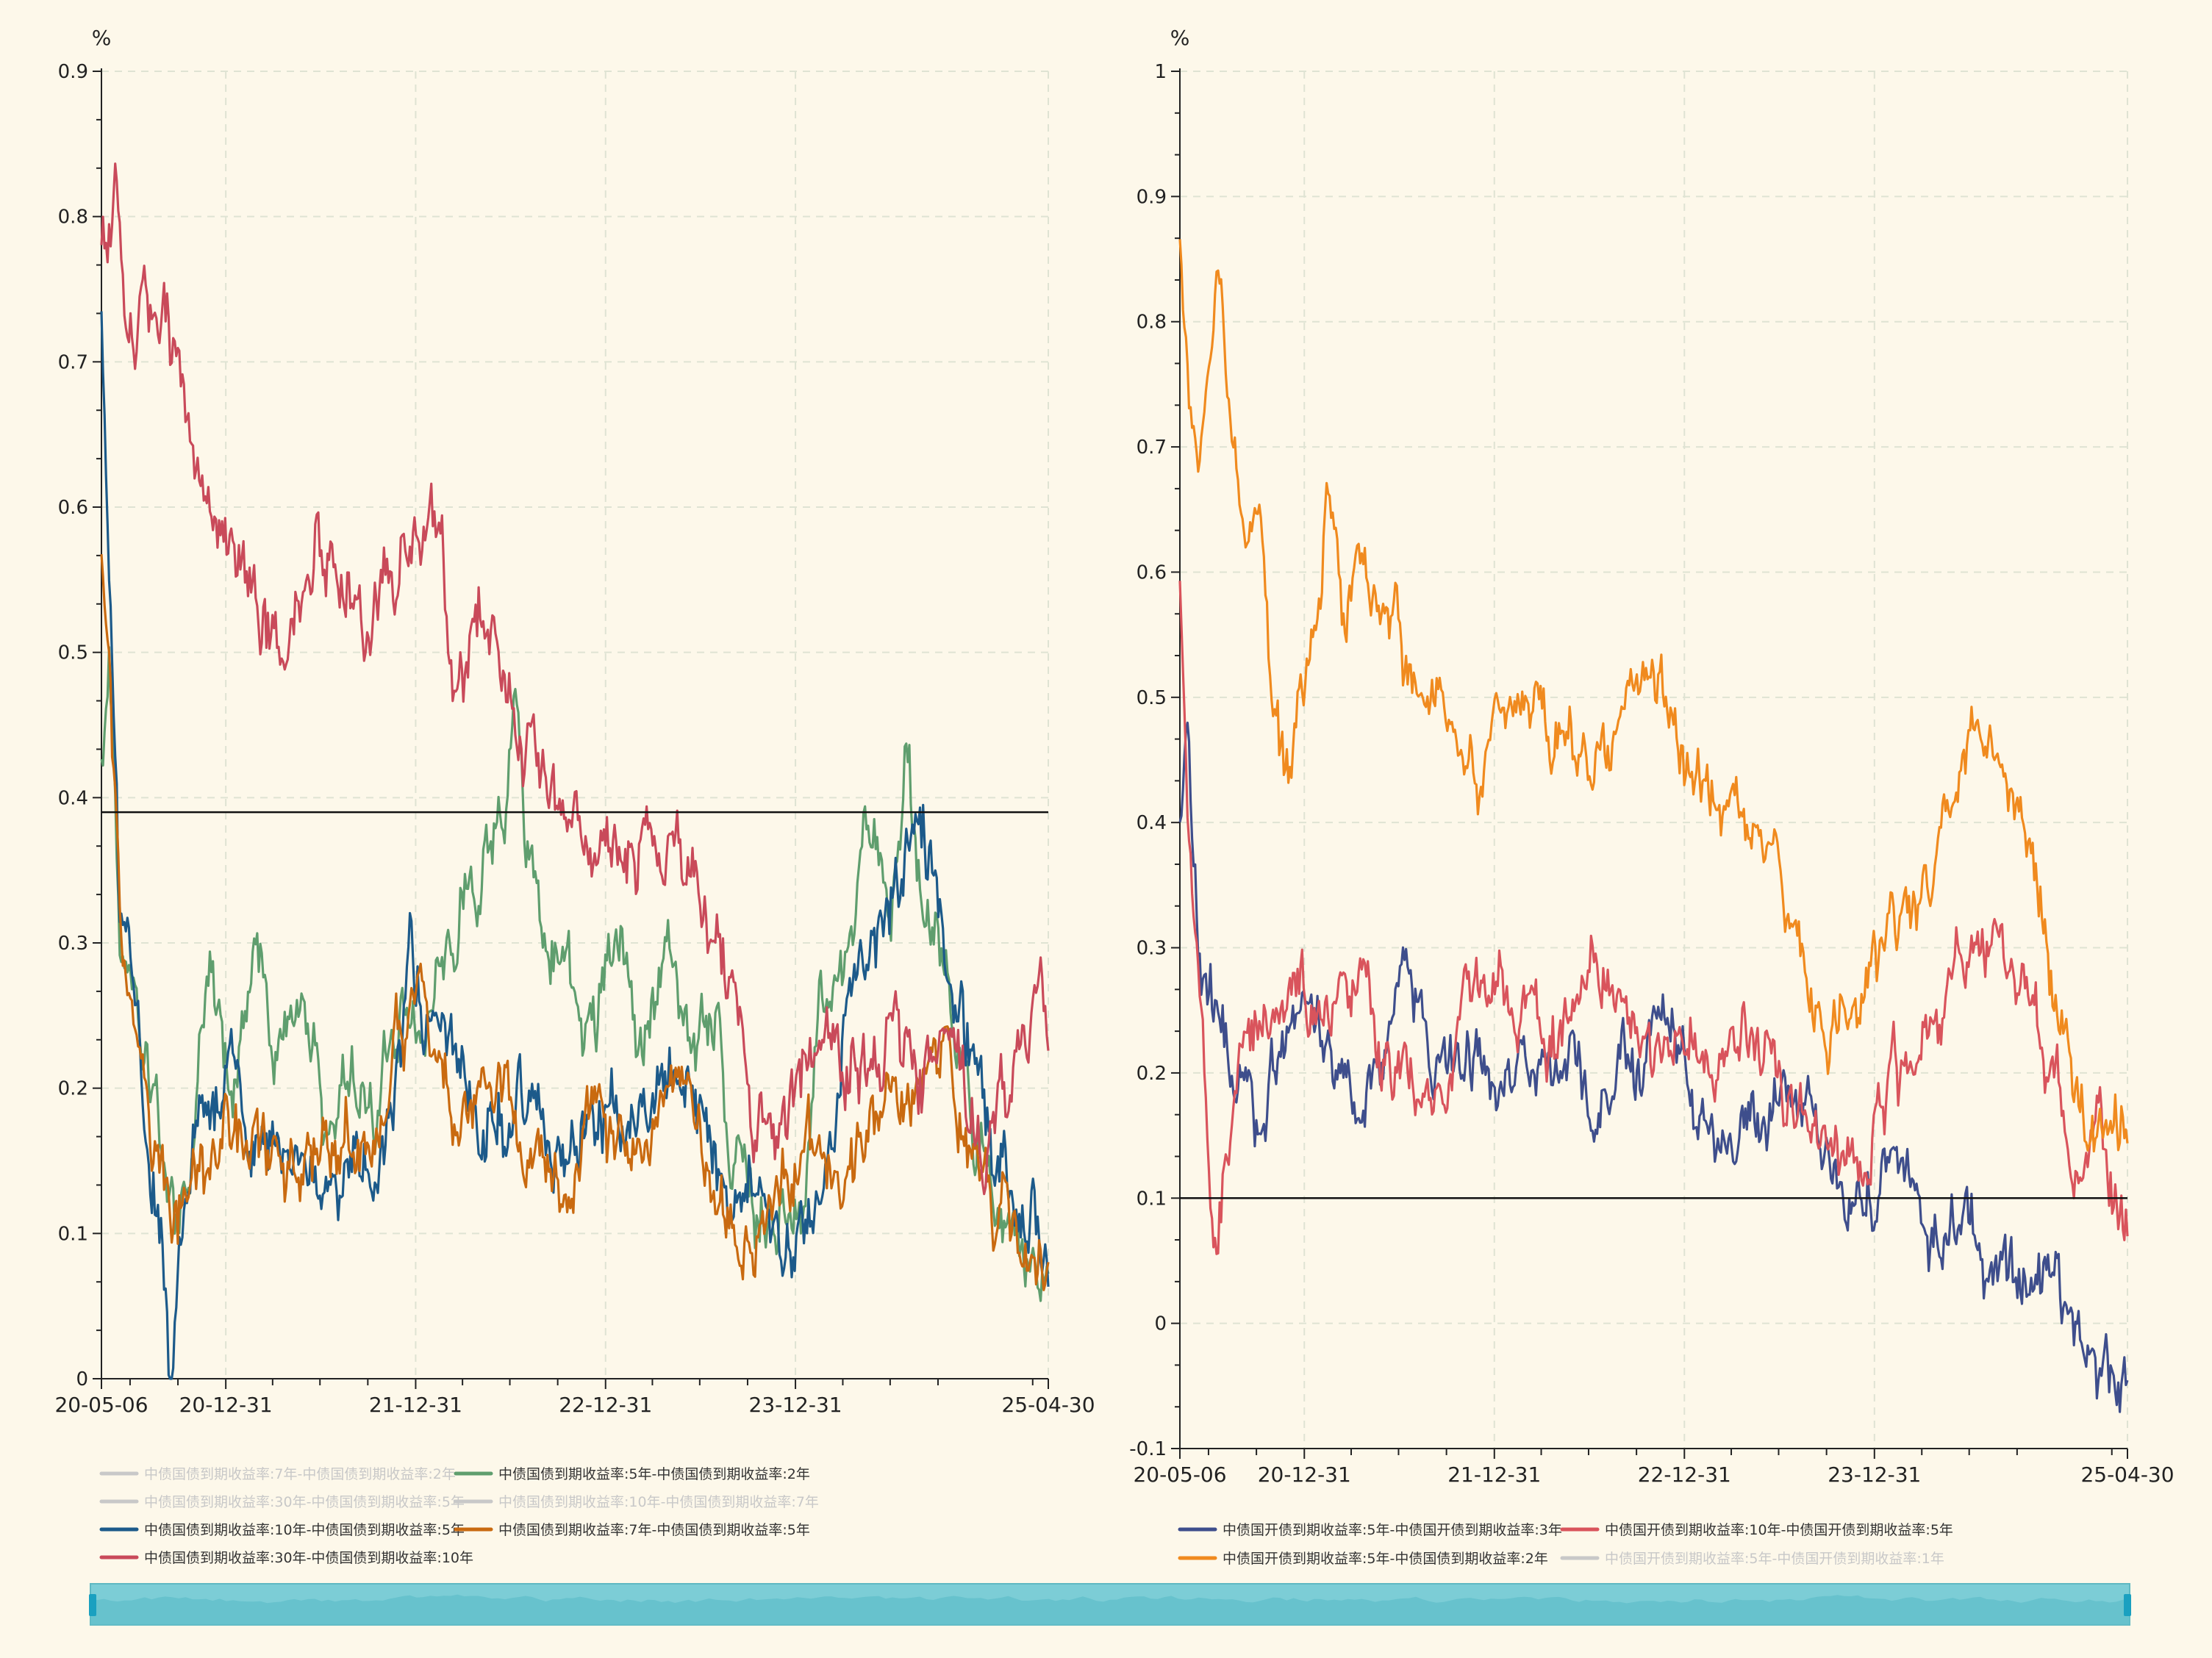  I want to click on legend-item: 中债国债到期收益率:7年-中债国债到期收益率:5年, so click(632, 1530).